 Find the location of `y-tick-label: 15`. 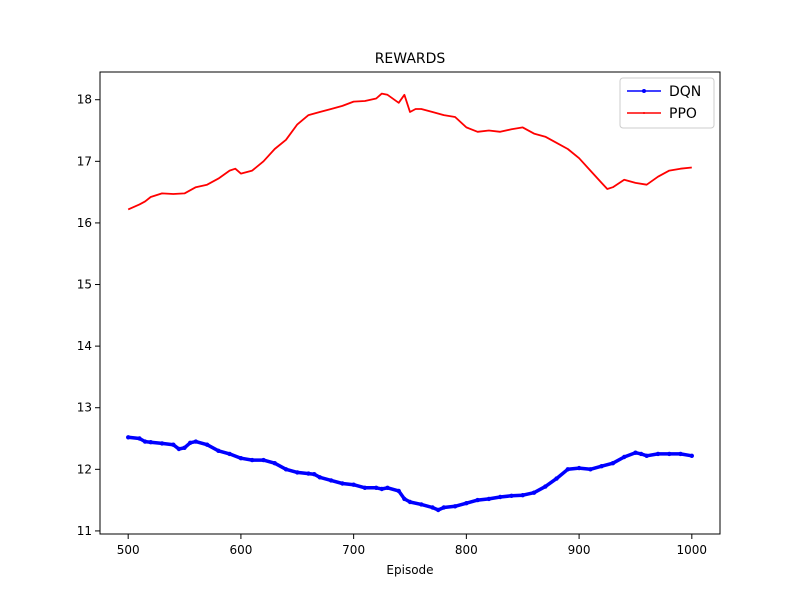

y-tick-label: 15 is located at coordinates (84, 285).